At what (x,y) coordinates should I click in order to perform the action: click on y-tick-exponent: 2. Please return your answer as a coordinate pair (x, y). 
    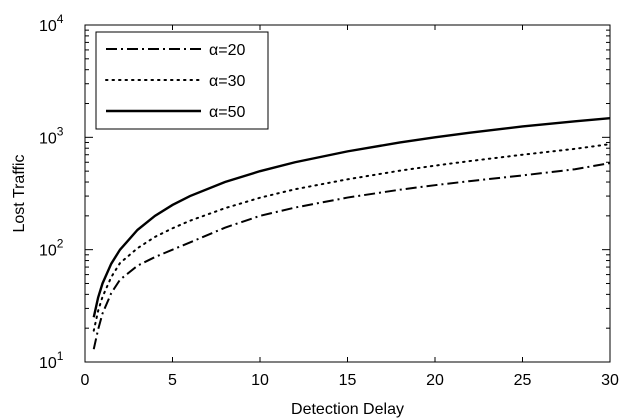
    Looking at the image, I should click on (60, 244).